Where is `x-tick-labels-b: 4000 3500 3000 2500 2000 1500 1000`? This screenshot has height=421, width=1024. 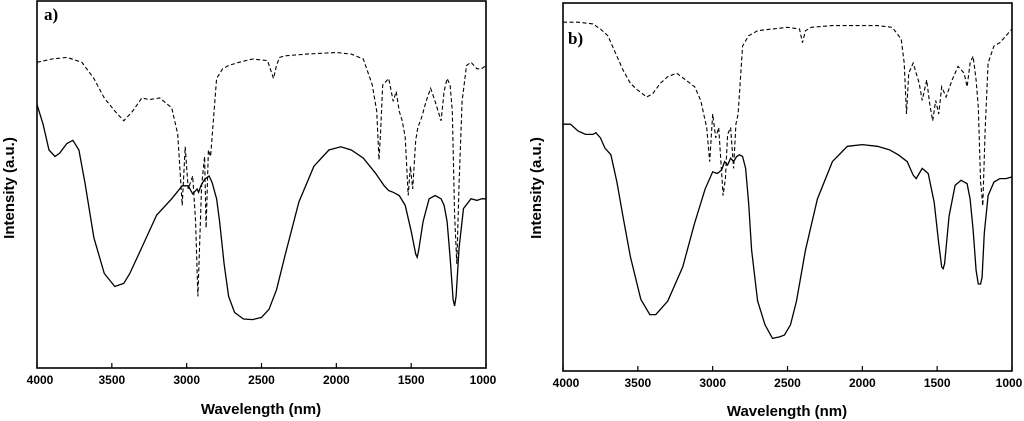
x-tick-labels-b: 4000 3500 3000 2500 2000 1500 1000 is located at coordinates (788, 383).